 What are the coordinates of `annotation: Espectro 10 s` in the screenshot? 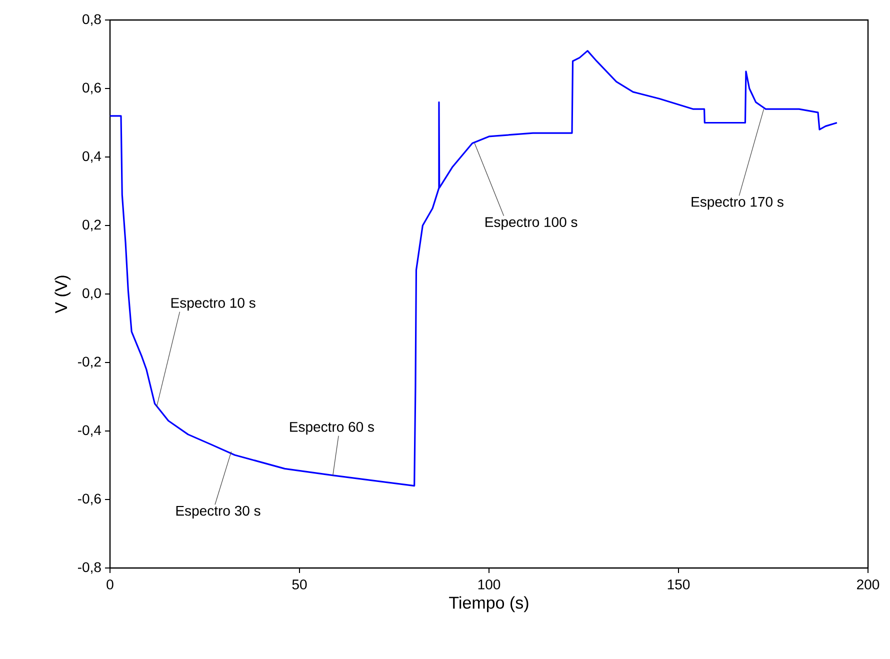 It's located at (213, 304).